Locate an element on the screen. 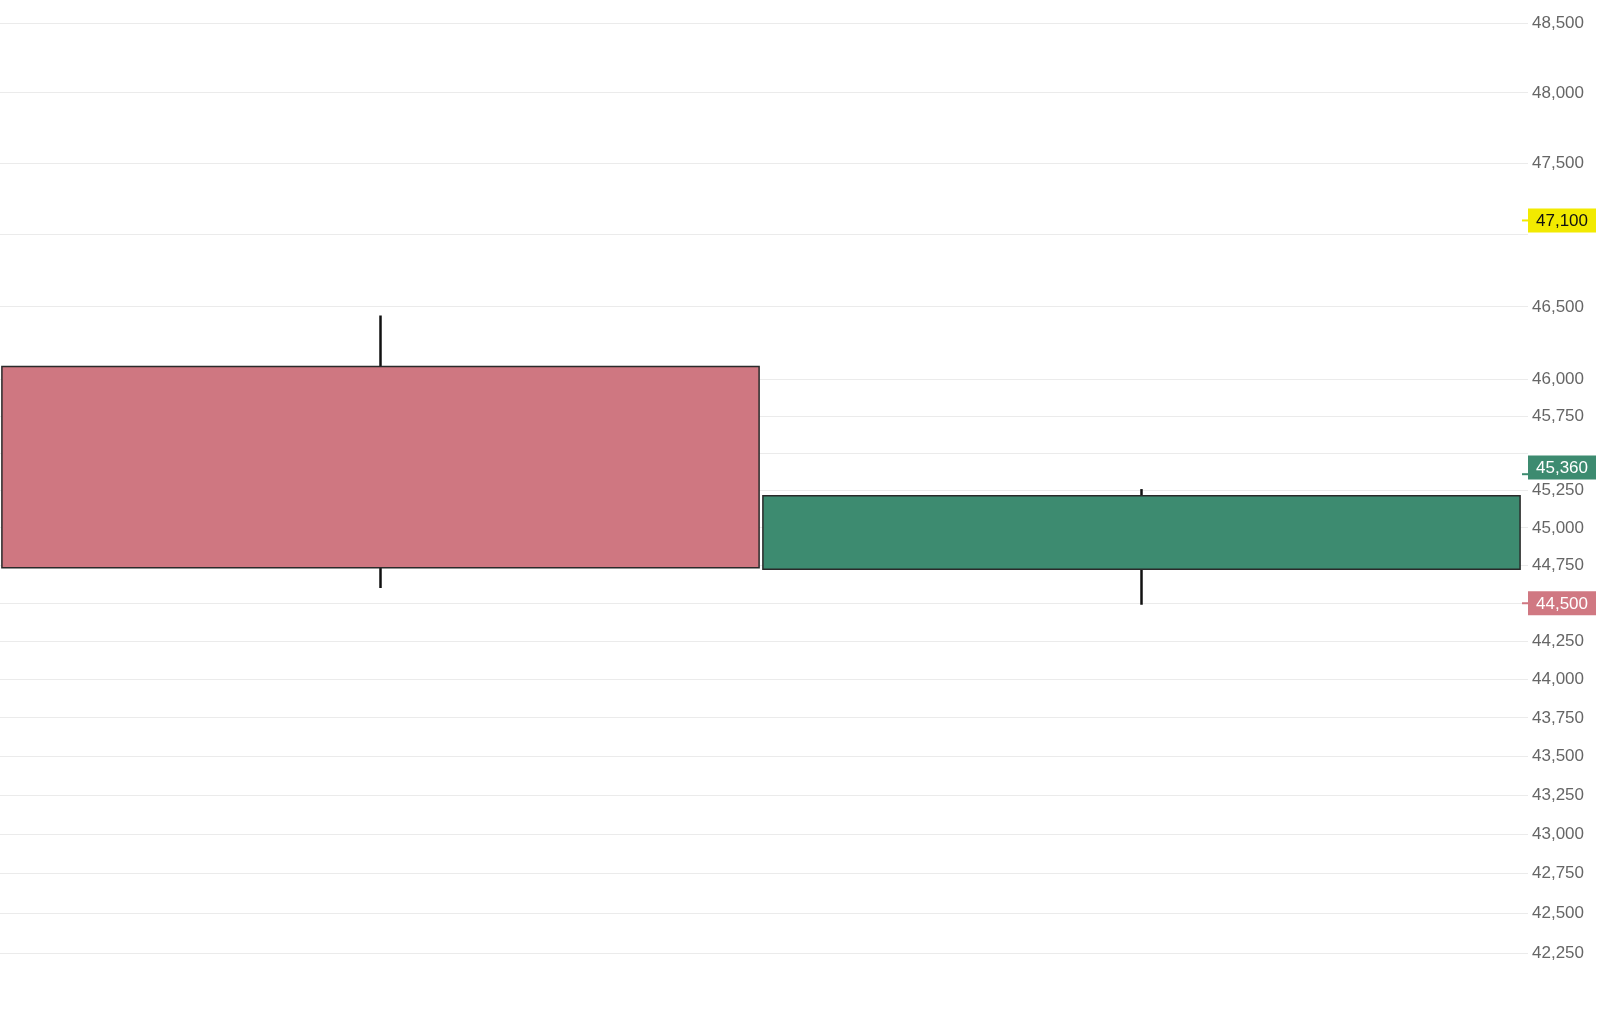 This screenshot has height=1018, width=1600. y-tick-label: 42,500 is located at coordinates (1558, 912).